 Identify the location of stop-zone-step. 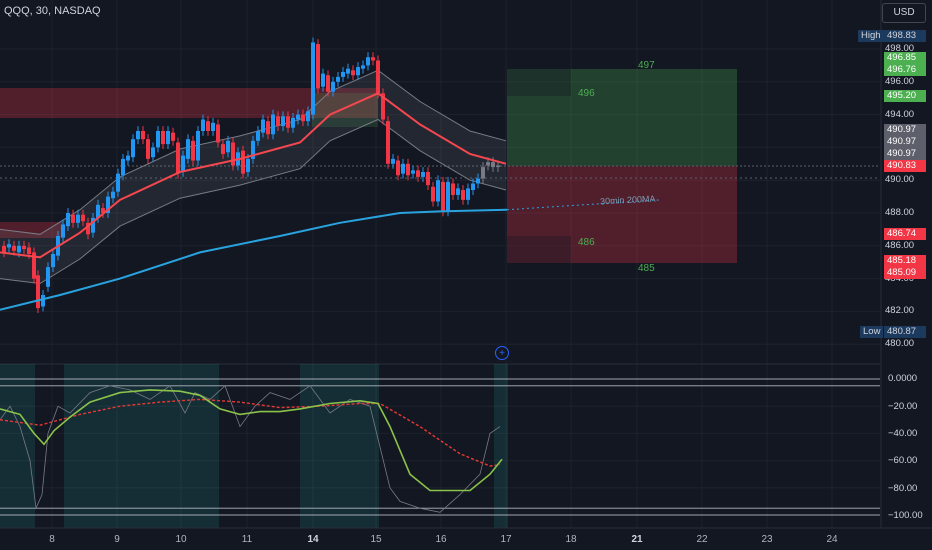
(539, 249).